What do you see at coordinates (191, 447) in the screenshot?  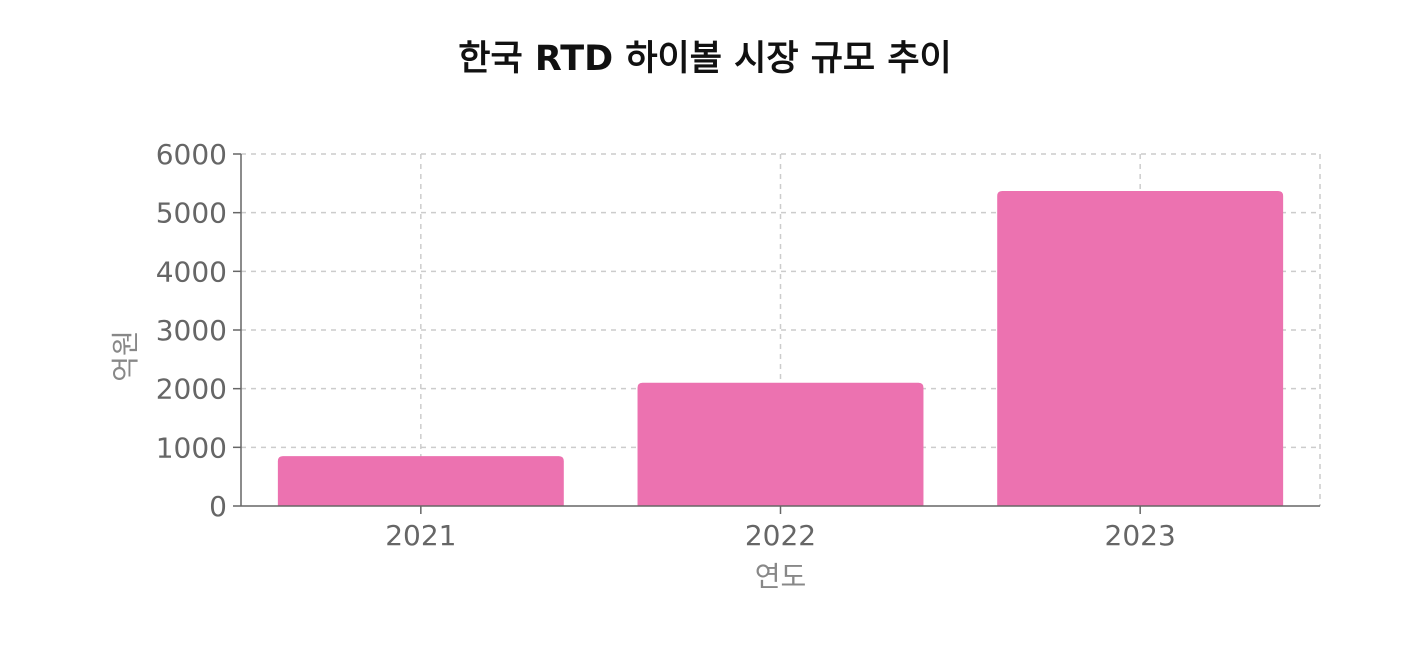 I see `y-tick-label: 1000` at bounding box center [191, 447].